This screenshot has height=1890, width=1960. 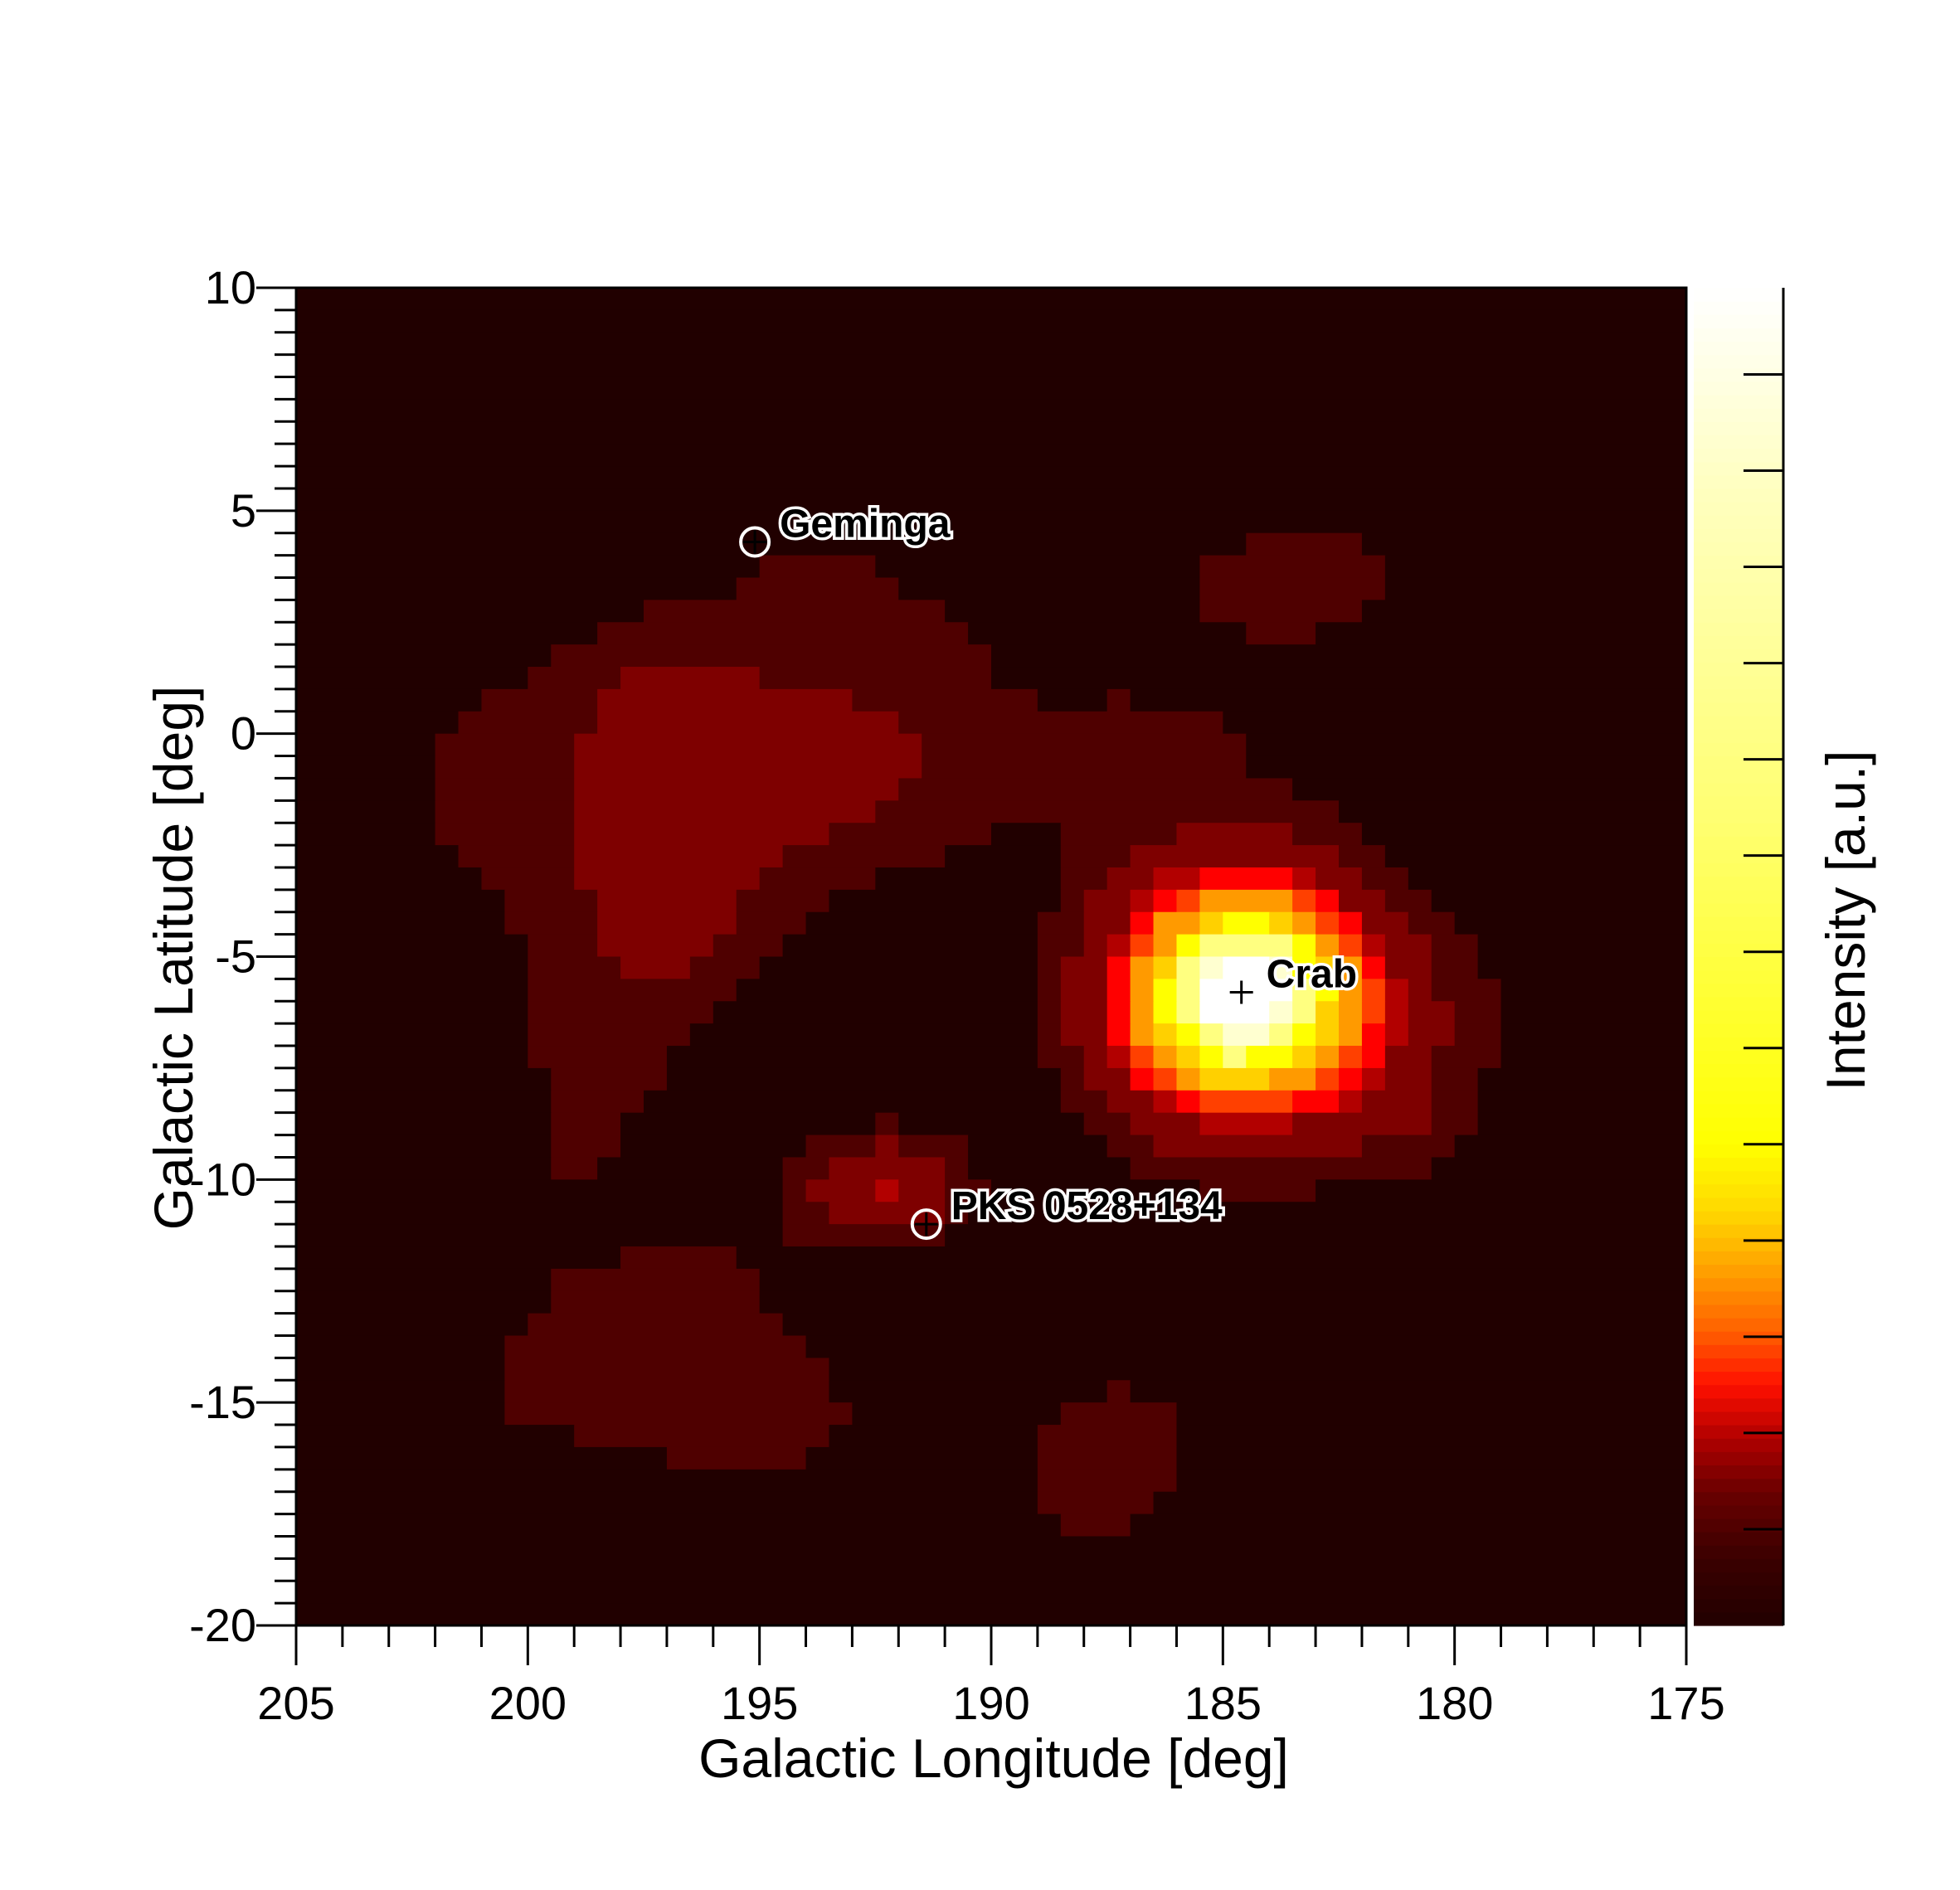 What do you see at coordinates (243, 956) in the screenshot?
I see `y-axis: 10 5 0 -5 -10 -15 -20` at bounding box center [243, 956].